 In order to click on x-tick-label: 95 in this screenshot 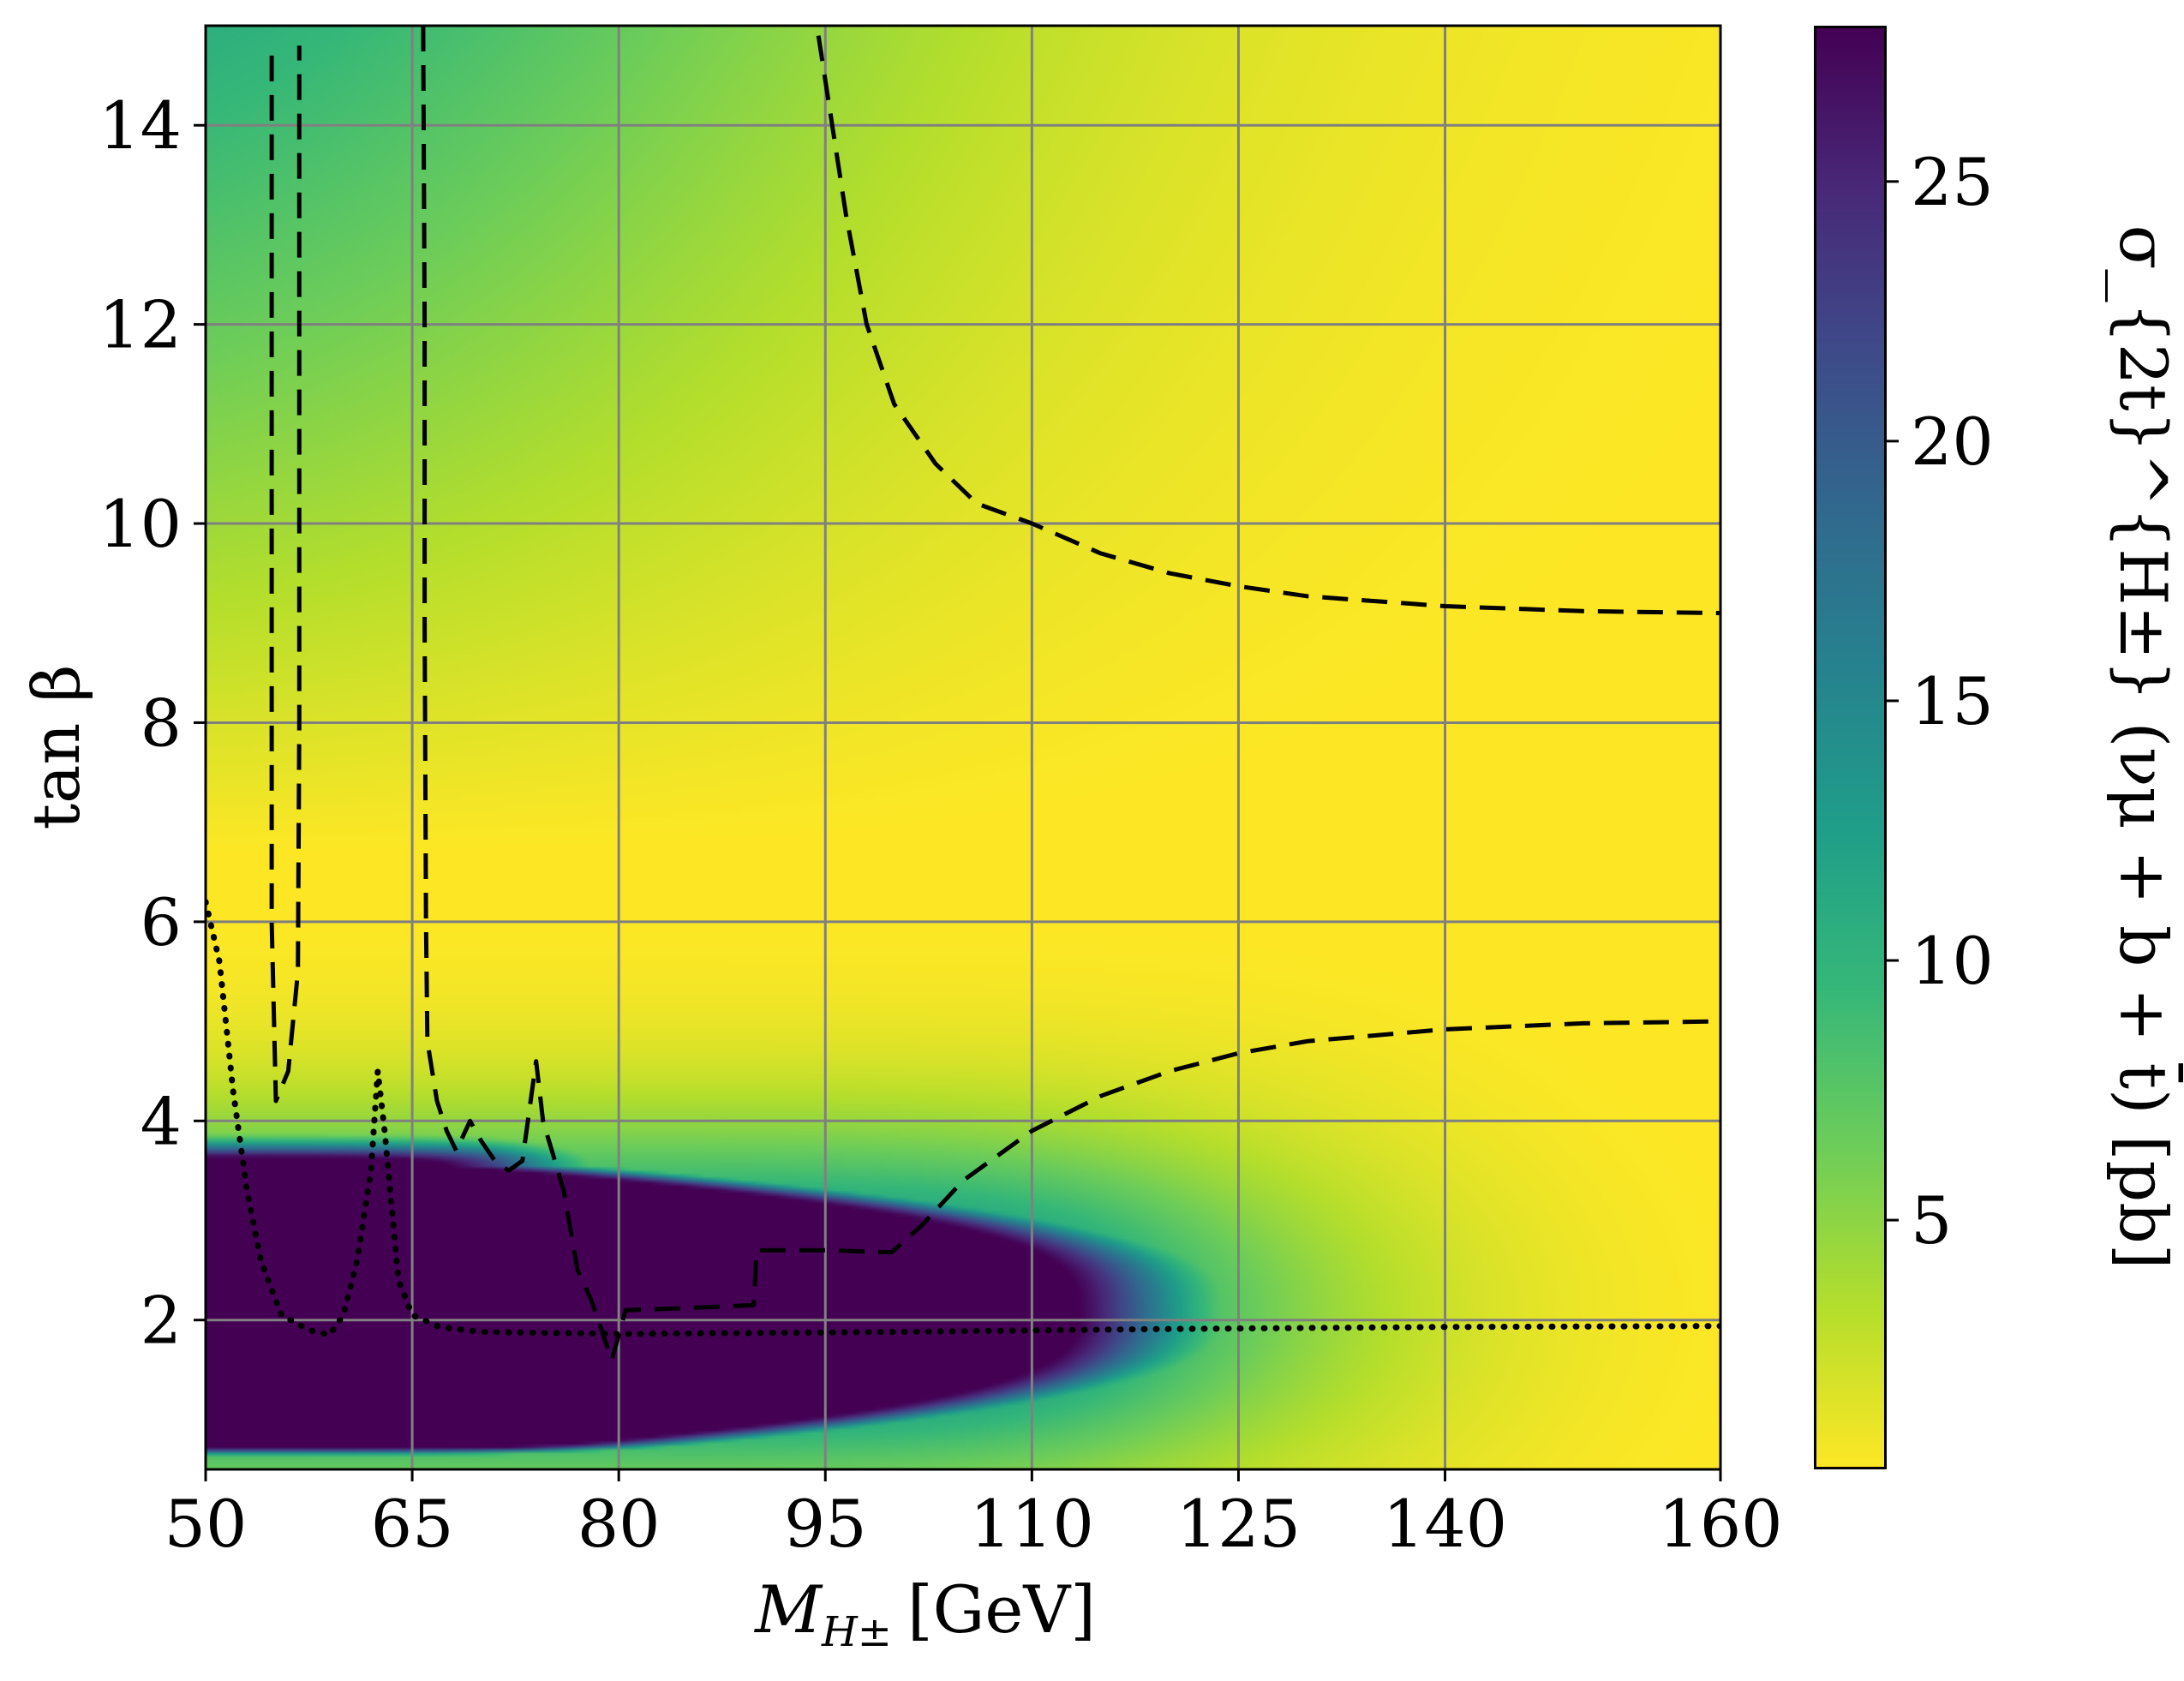, I will do `click(826, 1524)`.